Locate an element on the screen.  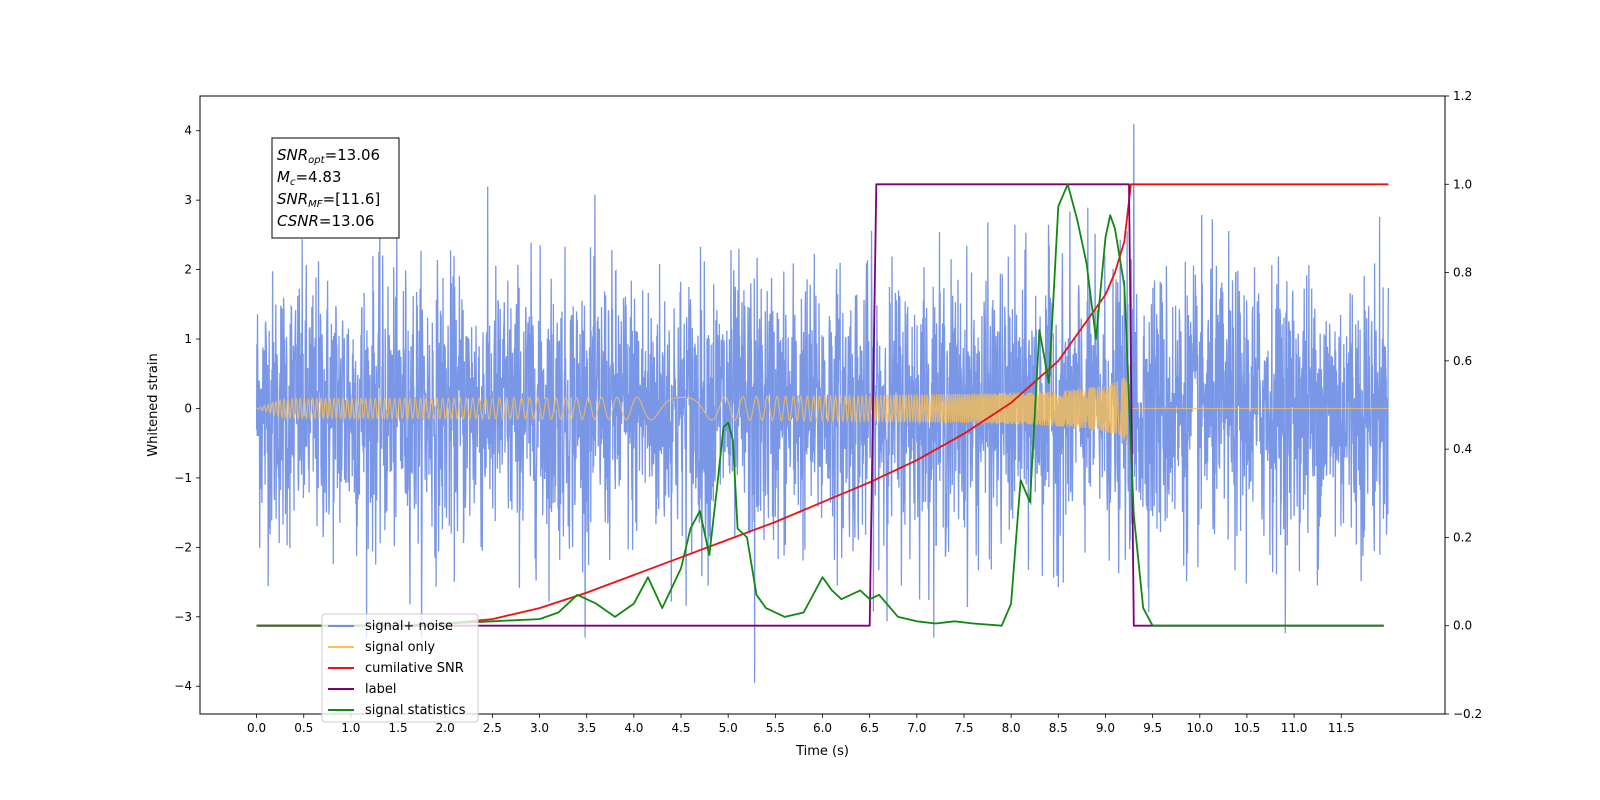
x-tick-label: 8.5 is located at coordinates (1058, 728).